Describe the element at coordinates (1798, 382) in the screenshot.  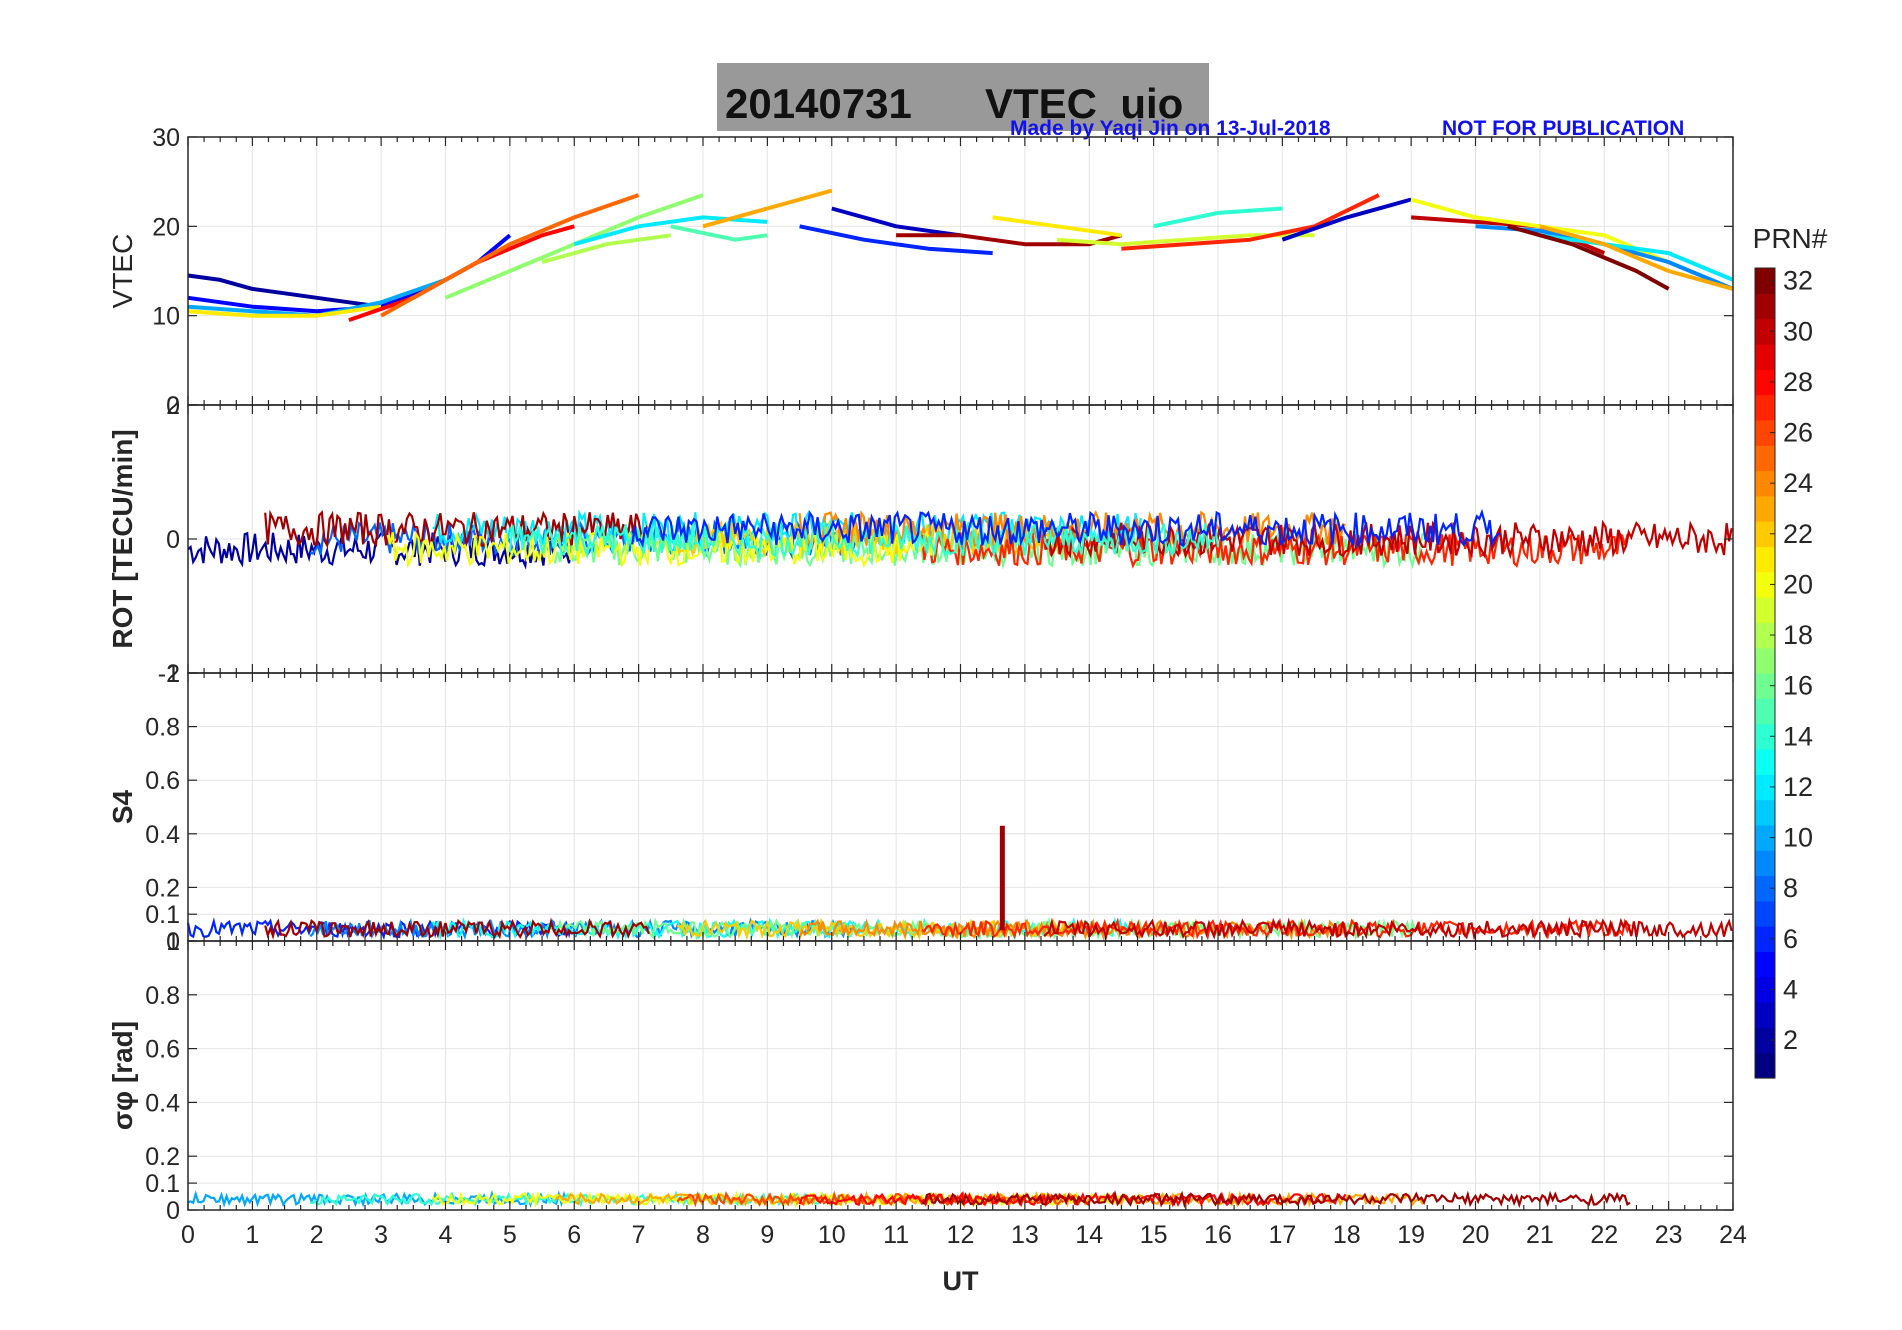
I see `colorbar-tick-label: 28` at that location.